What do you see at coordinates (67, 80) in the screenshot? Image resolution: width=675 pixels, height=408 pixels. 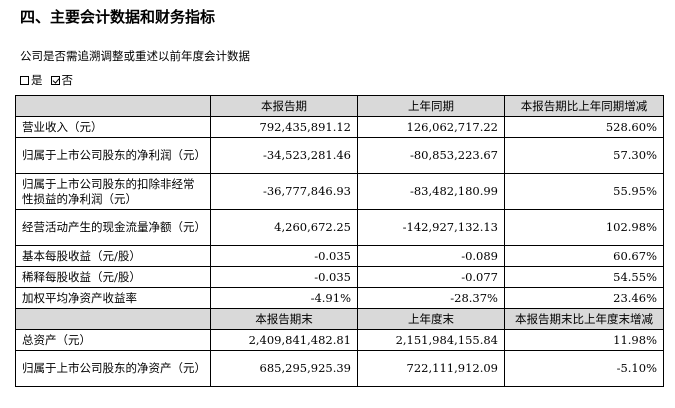 I see `option-no-label: 否` at bounding box center [67, 80].